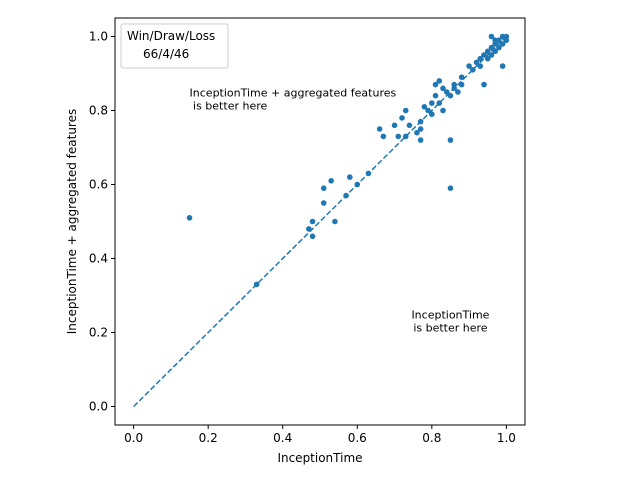 This screenshot has width=640, height=480. I want to click on y-tick-label-2: 0.4, so click(98, 259).